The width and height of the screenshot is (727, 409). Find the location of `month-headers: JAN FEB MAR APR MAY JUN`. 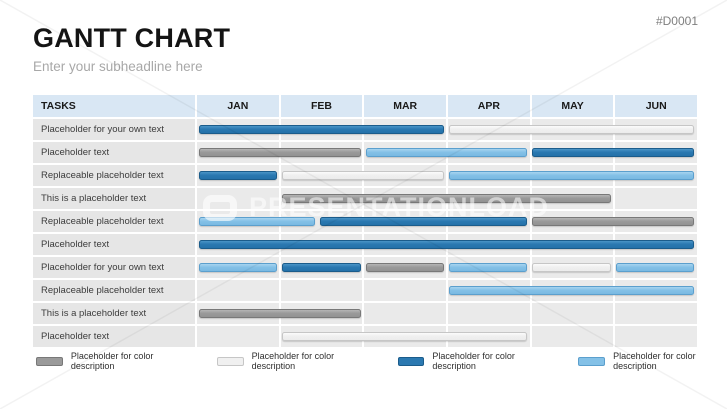

month-headers: JAN FEB MAR APR MAY JUN is located at coordinates (447, 106).